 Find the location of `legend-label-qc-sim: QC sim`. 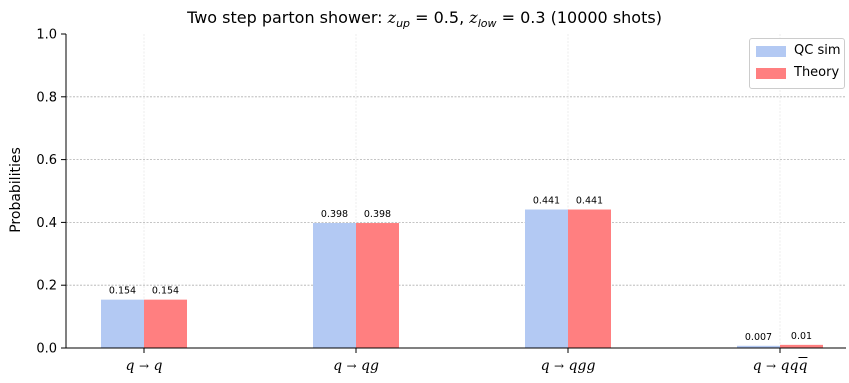

legend-label-qc-sim: QC sim is located at coordinates (817, 50).